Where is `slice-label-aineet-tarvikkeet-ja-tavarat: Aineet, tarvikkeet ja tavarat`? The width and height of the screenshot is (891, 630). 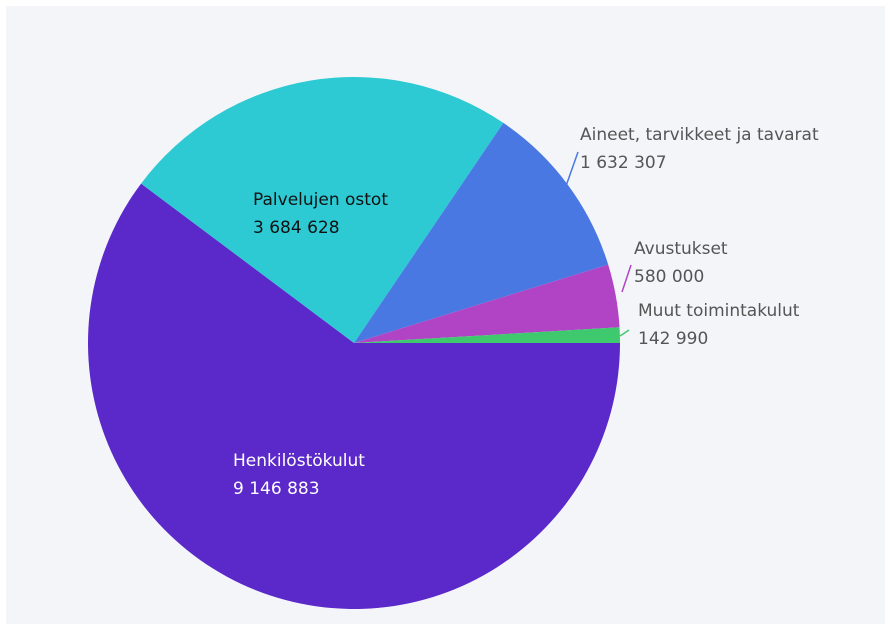 slice-label-aineet-tarvikkeet-ja-tavarat: Aineet, tarvikkeet ja tavarat is located at coordinates (699, 135).